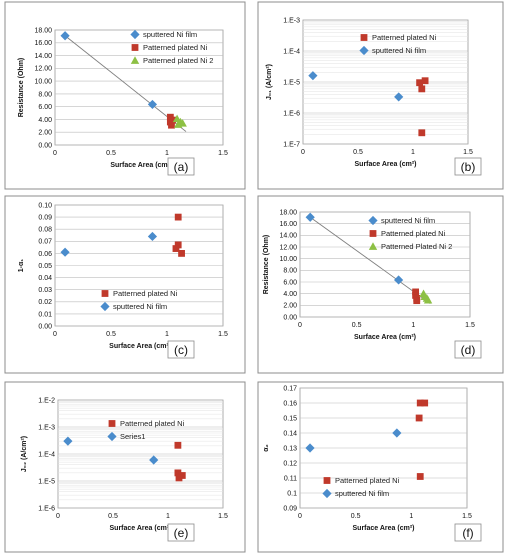 Image resolution: width=508 pixels, height=557 pixels. What do you see at coordinates (288, 259) in the screenshot?
I see `y-tick-label: 10.00` at bounding box center [288, 259].